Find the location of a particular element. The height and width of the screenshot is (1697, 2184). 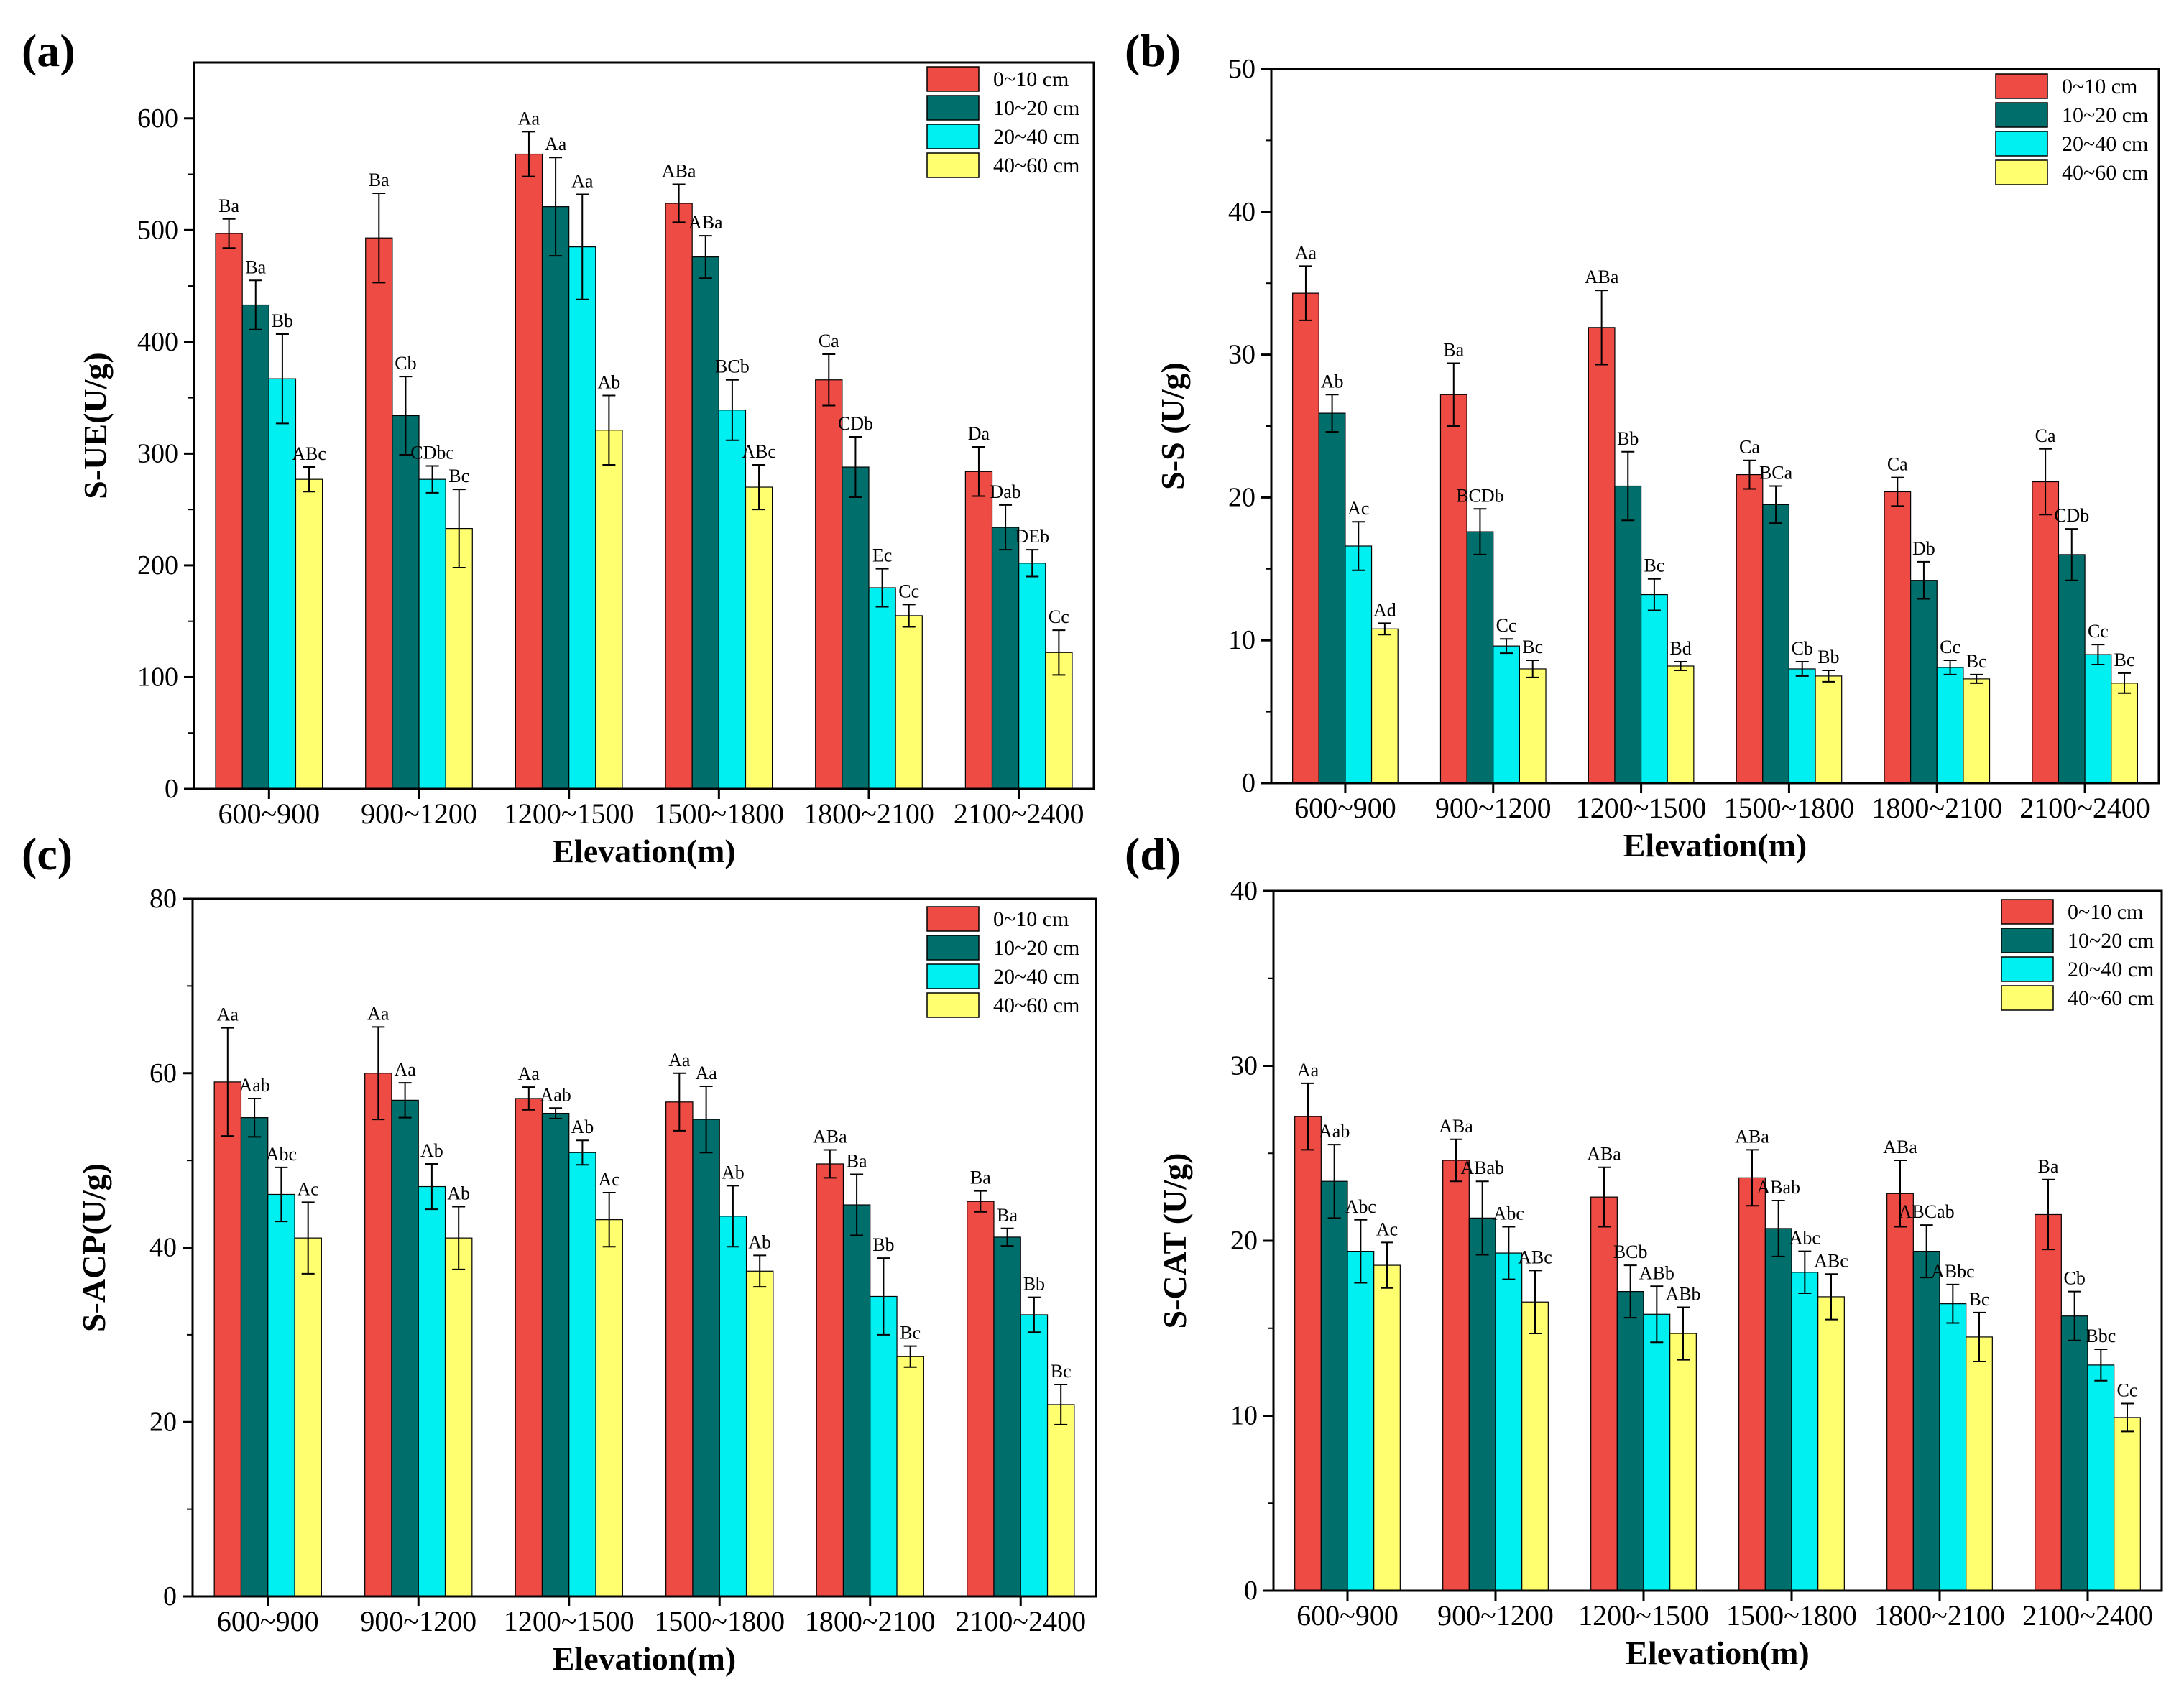

legend-label: 40~60 cm is located at coordinates (2111, 998).